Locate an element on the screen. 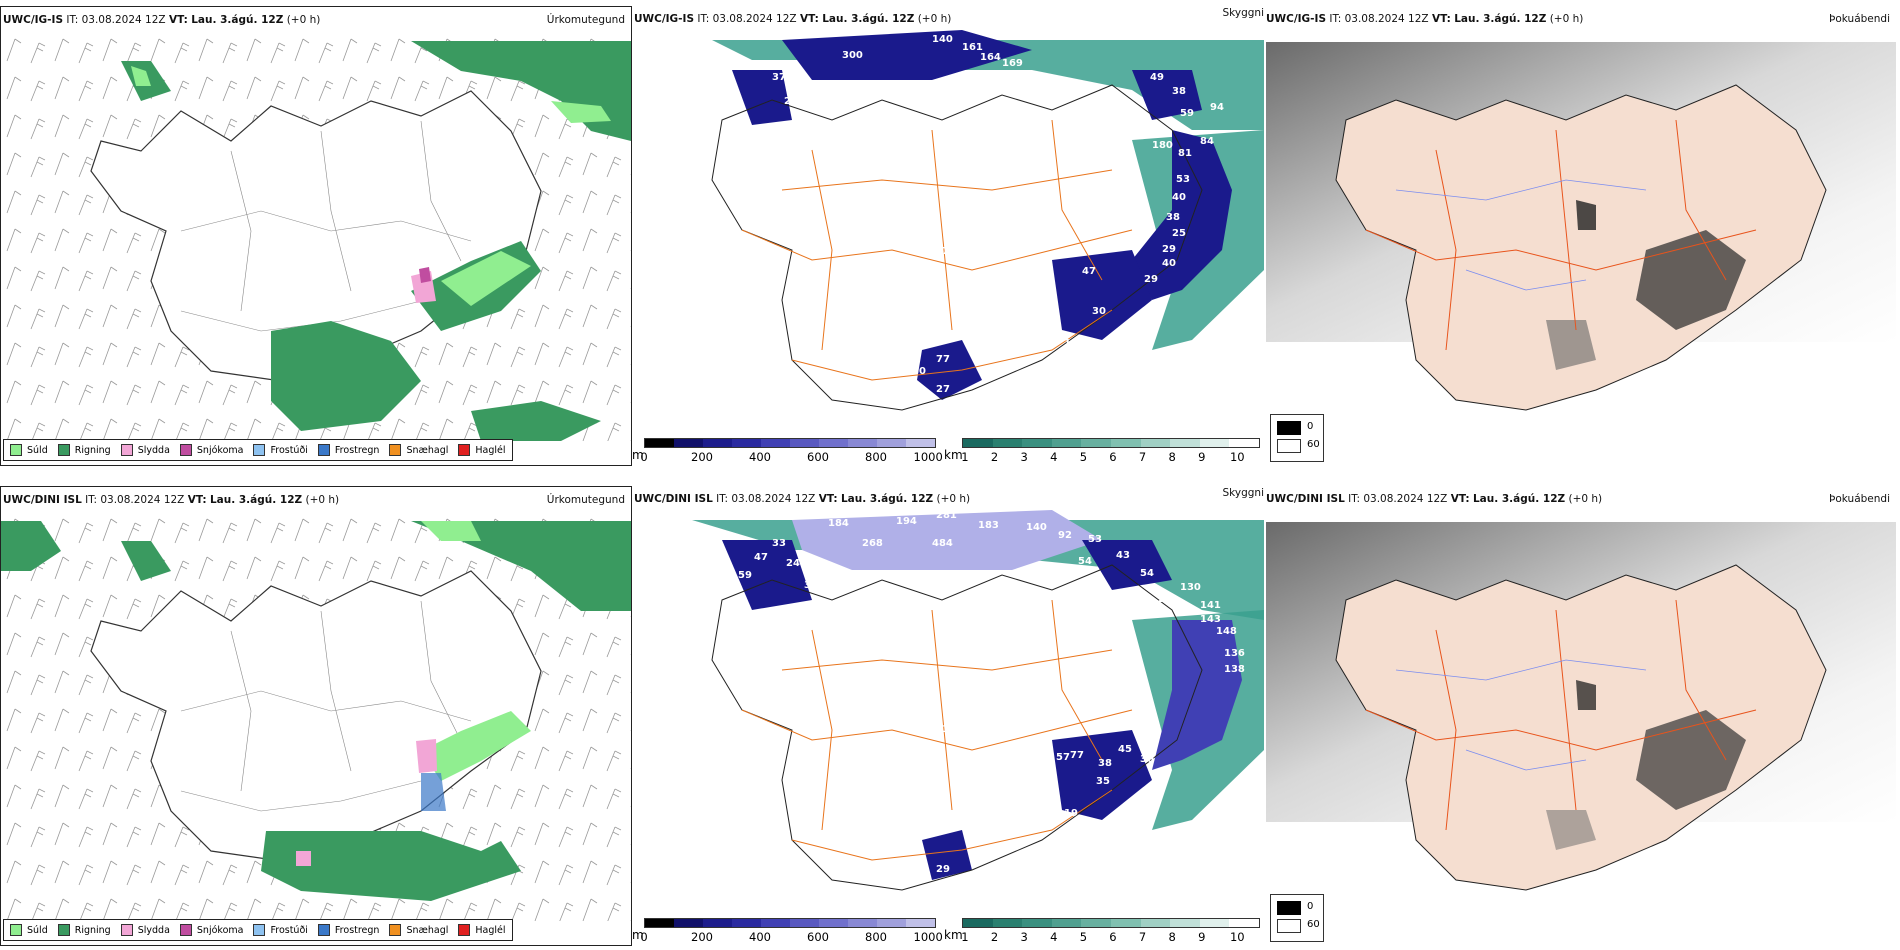 This screenshot has width=1900, height=950. fog-legend-min: 0 is located at coordinates (1310, 426).